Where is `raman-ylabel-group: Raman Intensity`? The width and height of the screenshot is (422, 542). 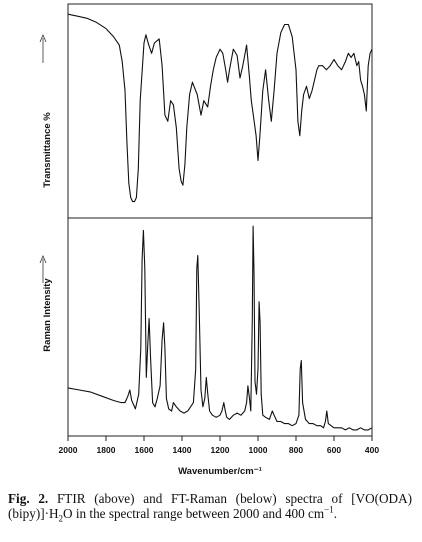
raman-ylabel-group: Raman Intensity is located at coordinates (46, 303).